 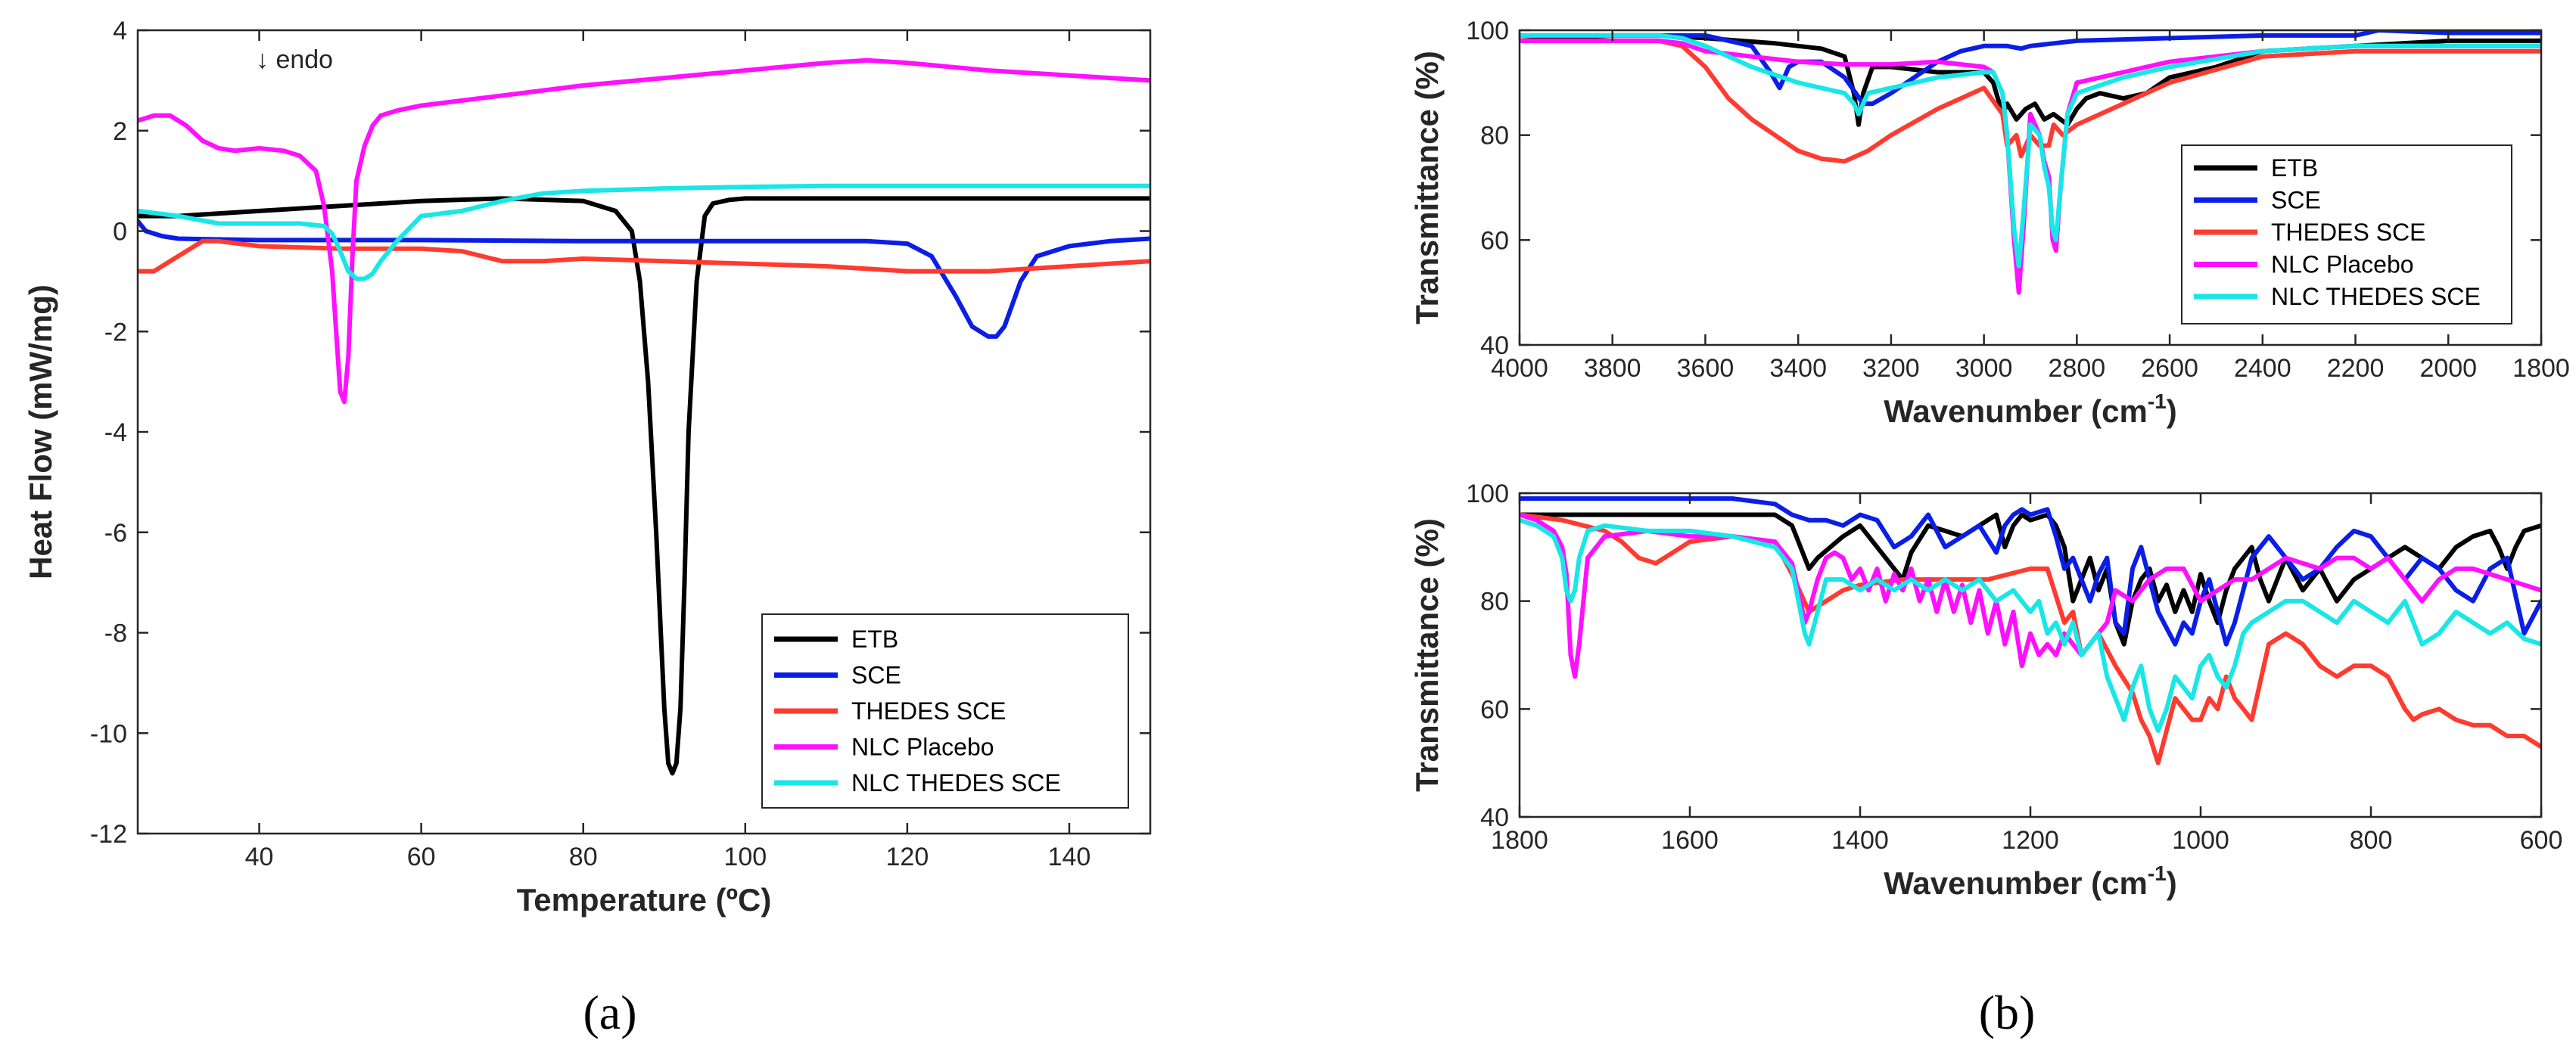 What do you see at coordinates (907, 857) in the screenshot?
I see `x-tick-label: 120` at bounding box center [907, 857].